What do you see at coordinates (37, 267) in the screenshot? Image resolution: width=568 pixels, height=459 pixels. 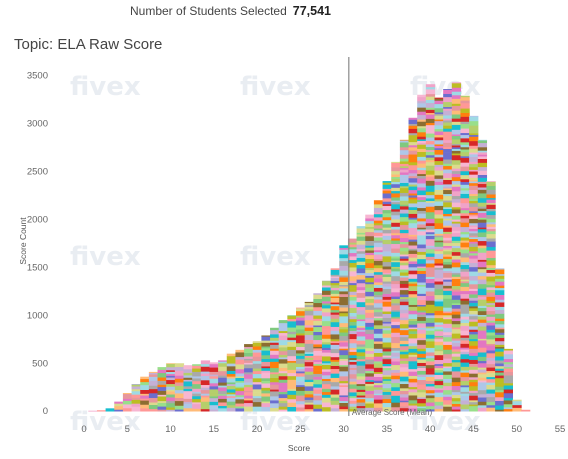 I see `y-tick-label: 1500` at bounding box center [37, 267].